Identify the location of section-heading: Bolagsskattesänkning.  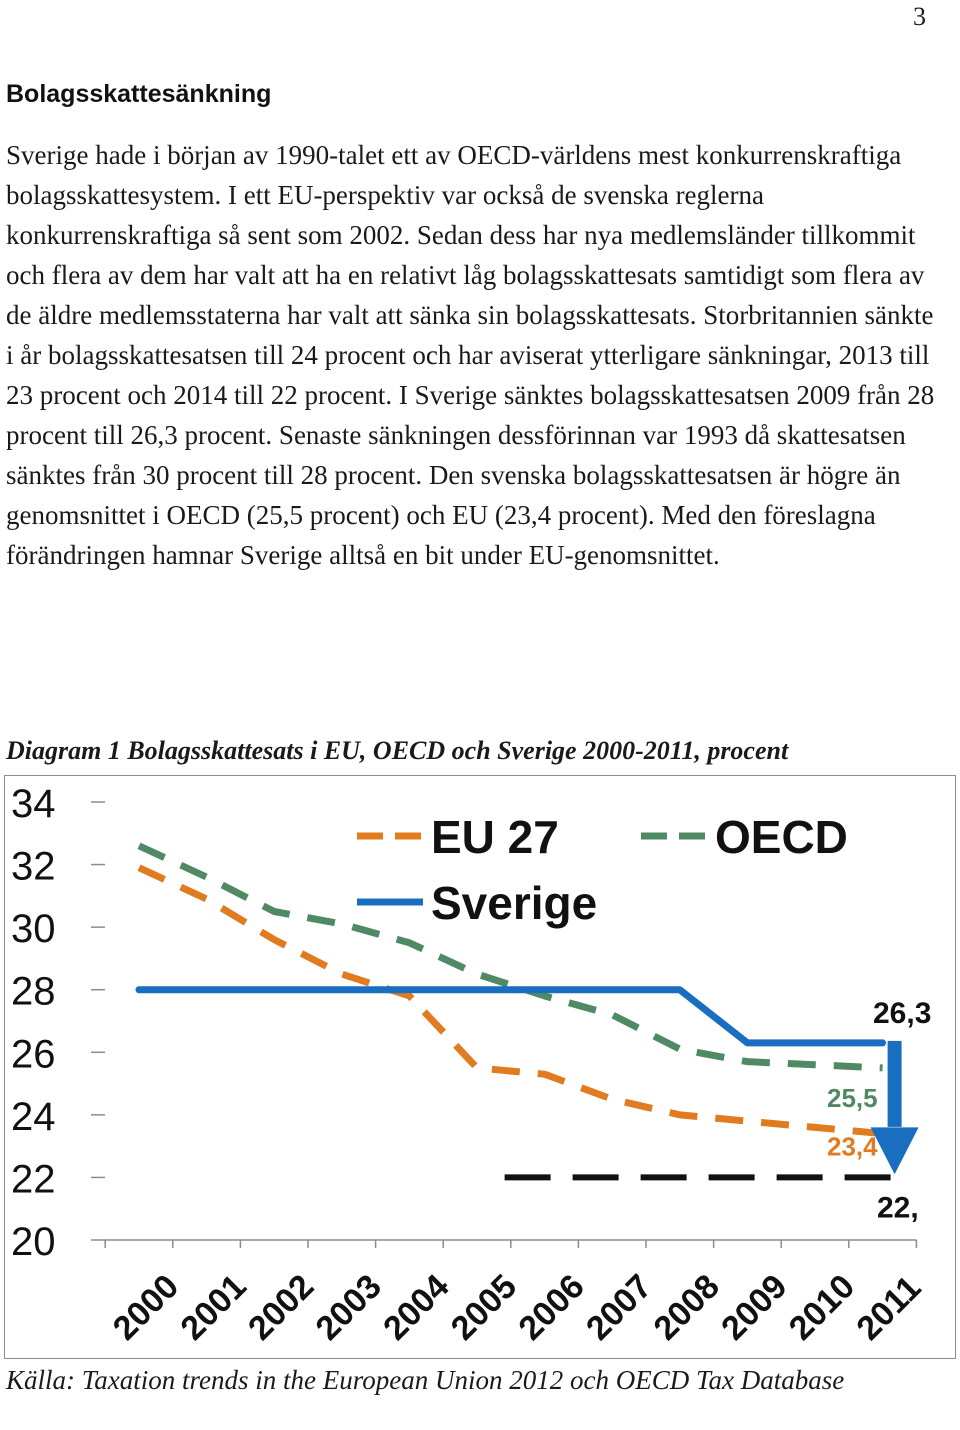
(139, 94).